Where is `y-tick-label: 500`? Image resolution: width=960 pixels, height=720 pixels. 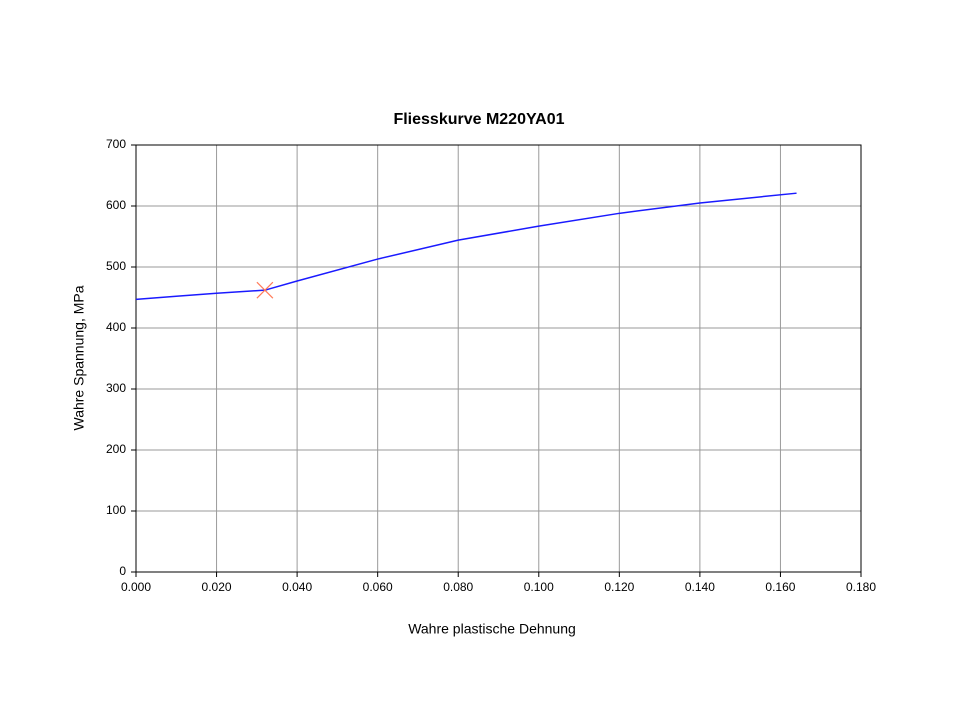
y-tick-label: 500 is located at coordinates (116, 266).